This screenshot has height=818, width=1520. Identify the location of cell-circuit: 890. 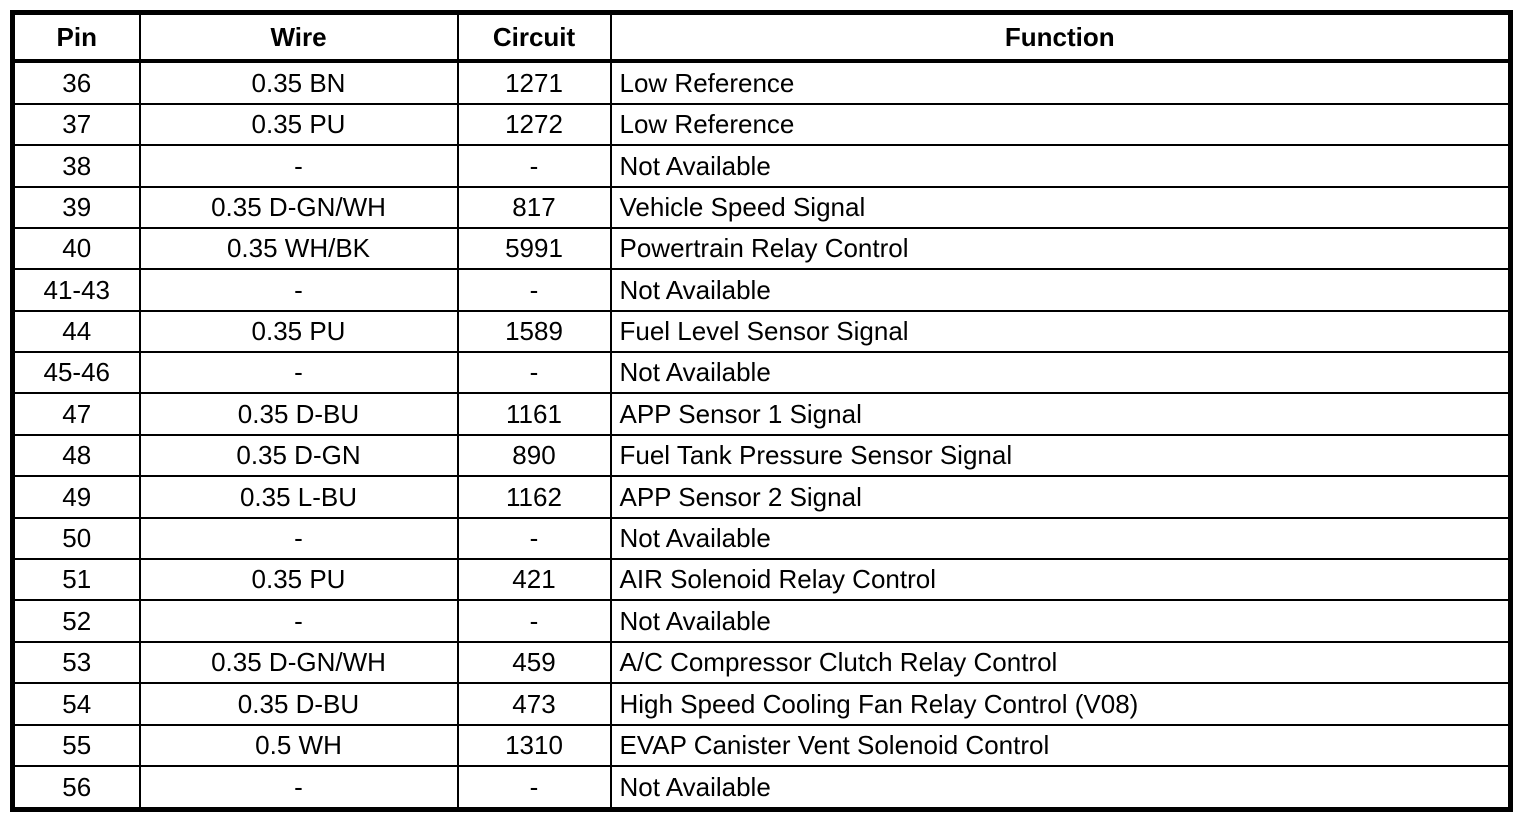
(534, 455).